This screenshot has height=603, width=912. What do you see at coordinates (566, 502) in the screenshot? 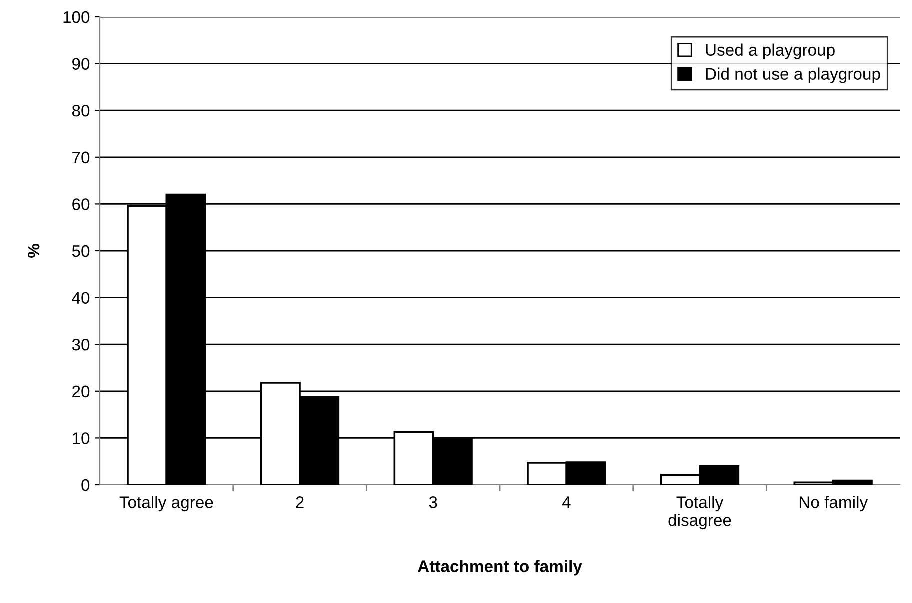
I see `x-tick-label: 4` at bounding box center [566, 502].